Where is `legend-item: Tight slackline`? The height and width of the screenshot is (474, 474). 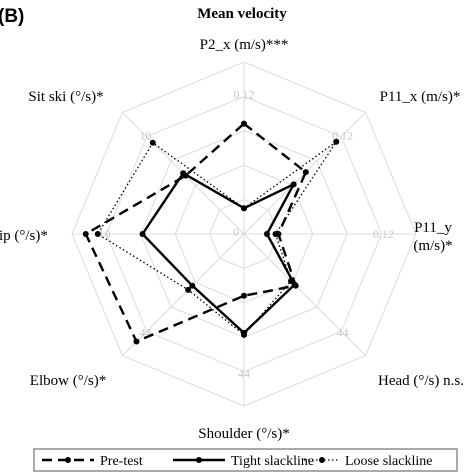
legend-item: Tight slackline is located at coordinates (243, 461).